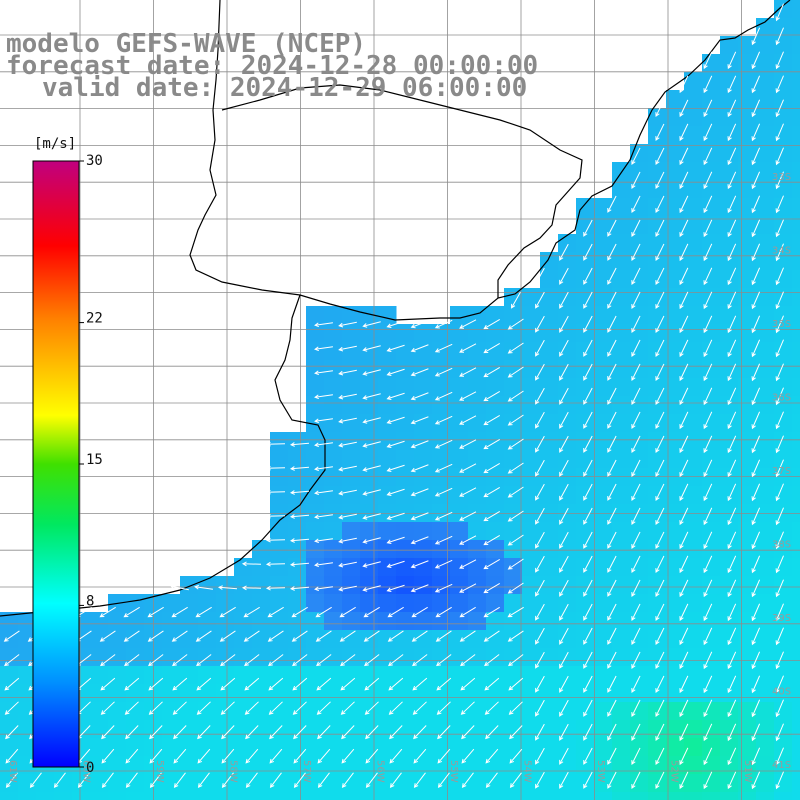 The height and width of the screenshot is (800, 800). Describe the element at coordinates (781, 471) in the screenshot. I see `lat-label: 37S` at that location.